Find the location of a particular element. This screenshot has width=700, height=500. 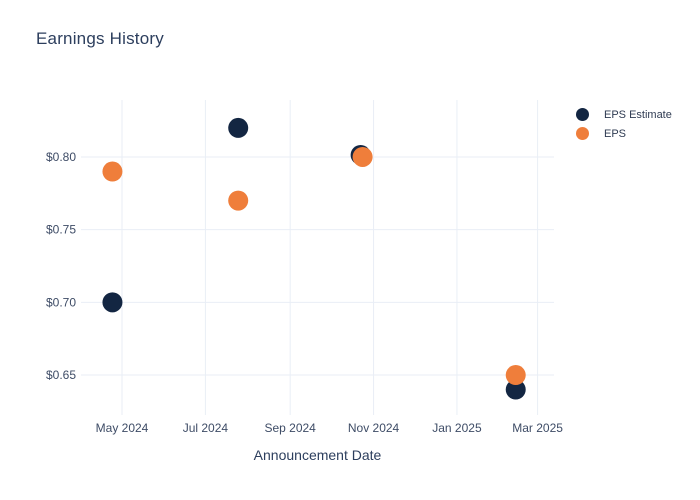

legend-label-eps: EPS is located at coordinates (615, 133).